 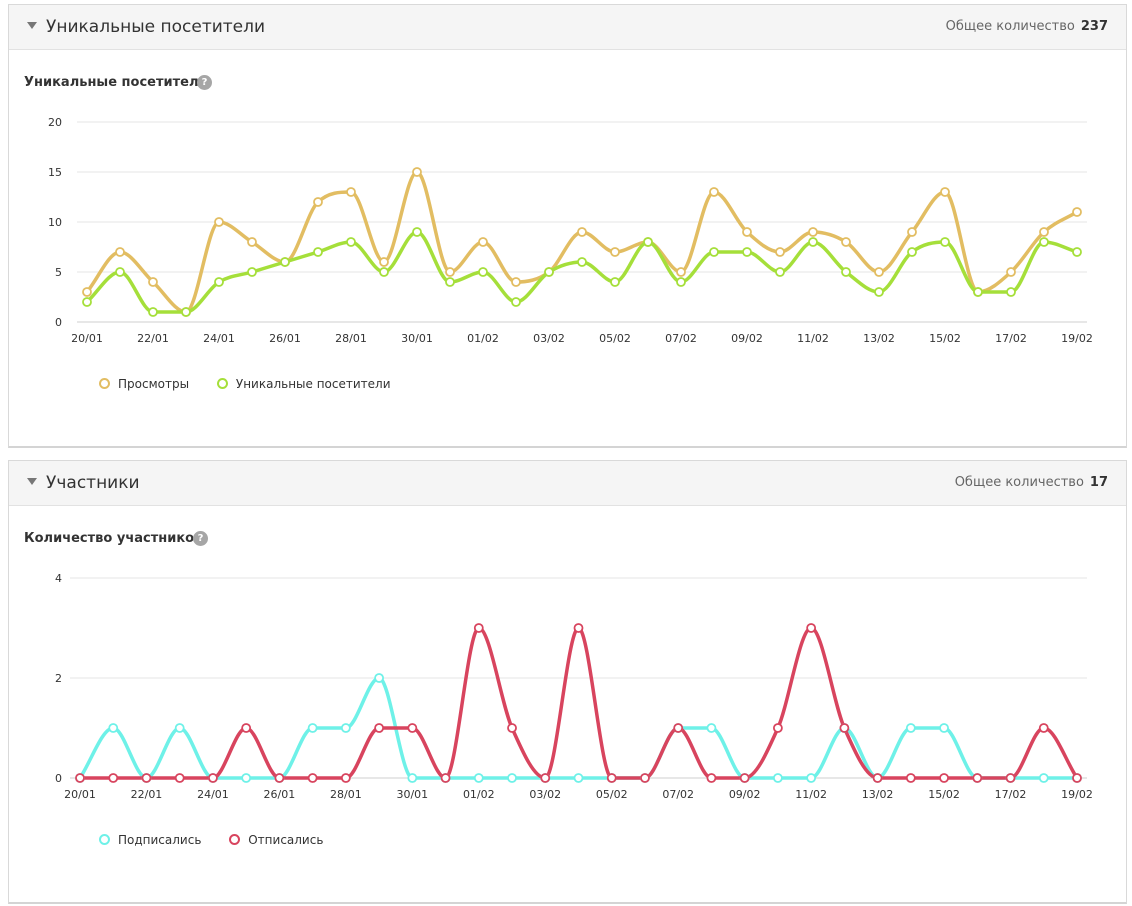 I want to click on x-tick-label: 13/02, so click(x=878, y=794).